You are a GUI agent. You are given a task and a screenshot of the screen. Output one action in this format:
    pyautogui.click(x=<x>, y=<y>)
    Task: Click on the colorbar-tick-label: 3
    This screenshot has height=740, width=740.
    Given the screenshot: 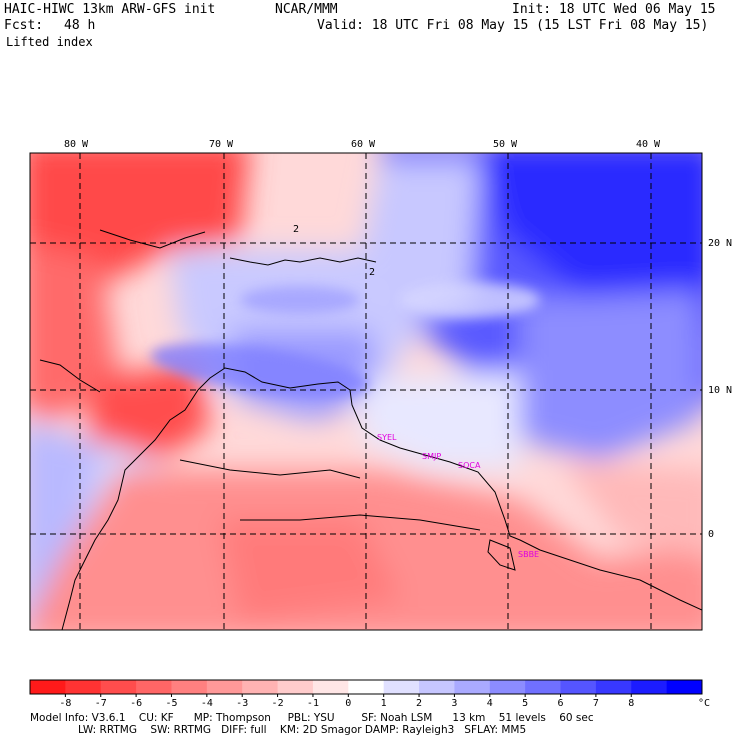 What is the action you would take?
    pyautogui.click(x=454, y=703)
    